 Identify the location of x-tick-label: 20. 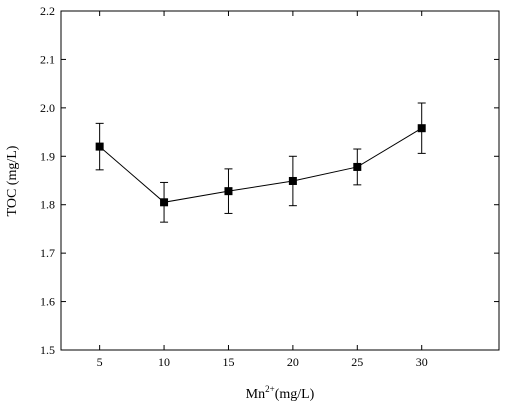
(293, 362).